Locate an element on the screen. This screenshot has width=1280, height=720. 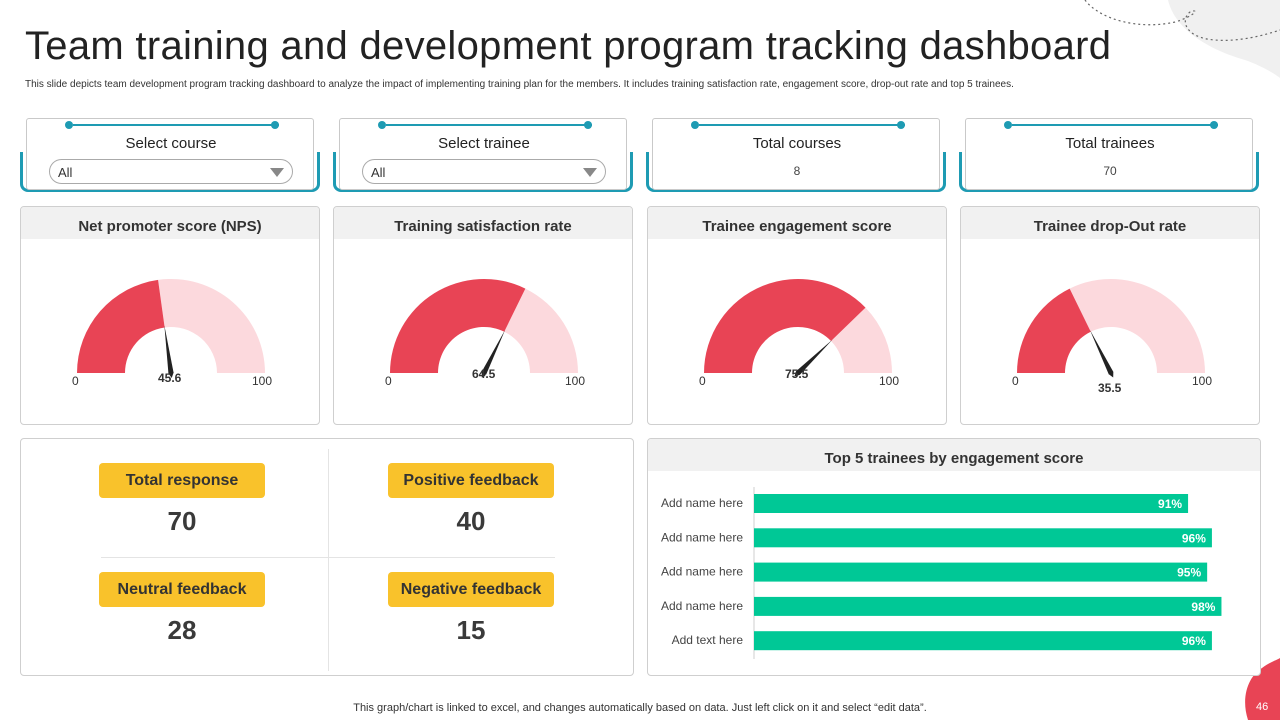
total-response-value: 70 is located at coordinates (182, 521).